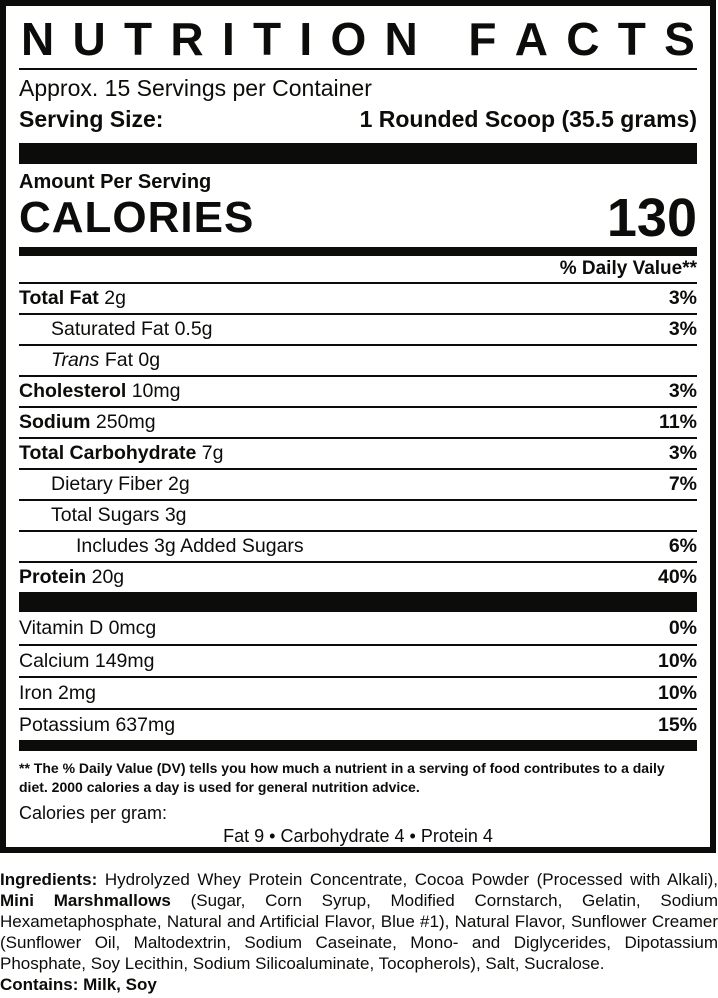 This screenshot has height=998, width=718. Describe the element at coordinates (191, 329) in the screenshot. I see `nutrient-amount: 0.5g` at that location.